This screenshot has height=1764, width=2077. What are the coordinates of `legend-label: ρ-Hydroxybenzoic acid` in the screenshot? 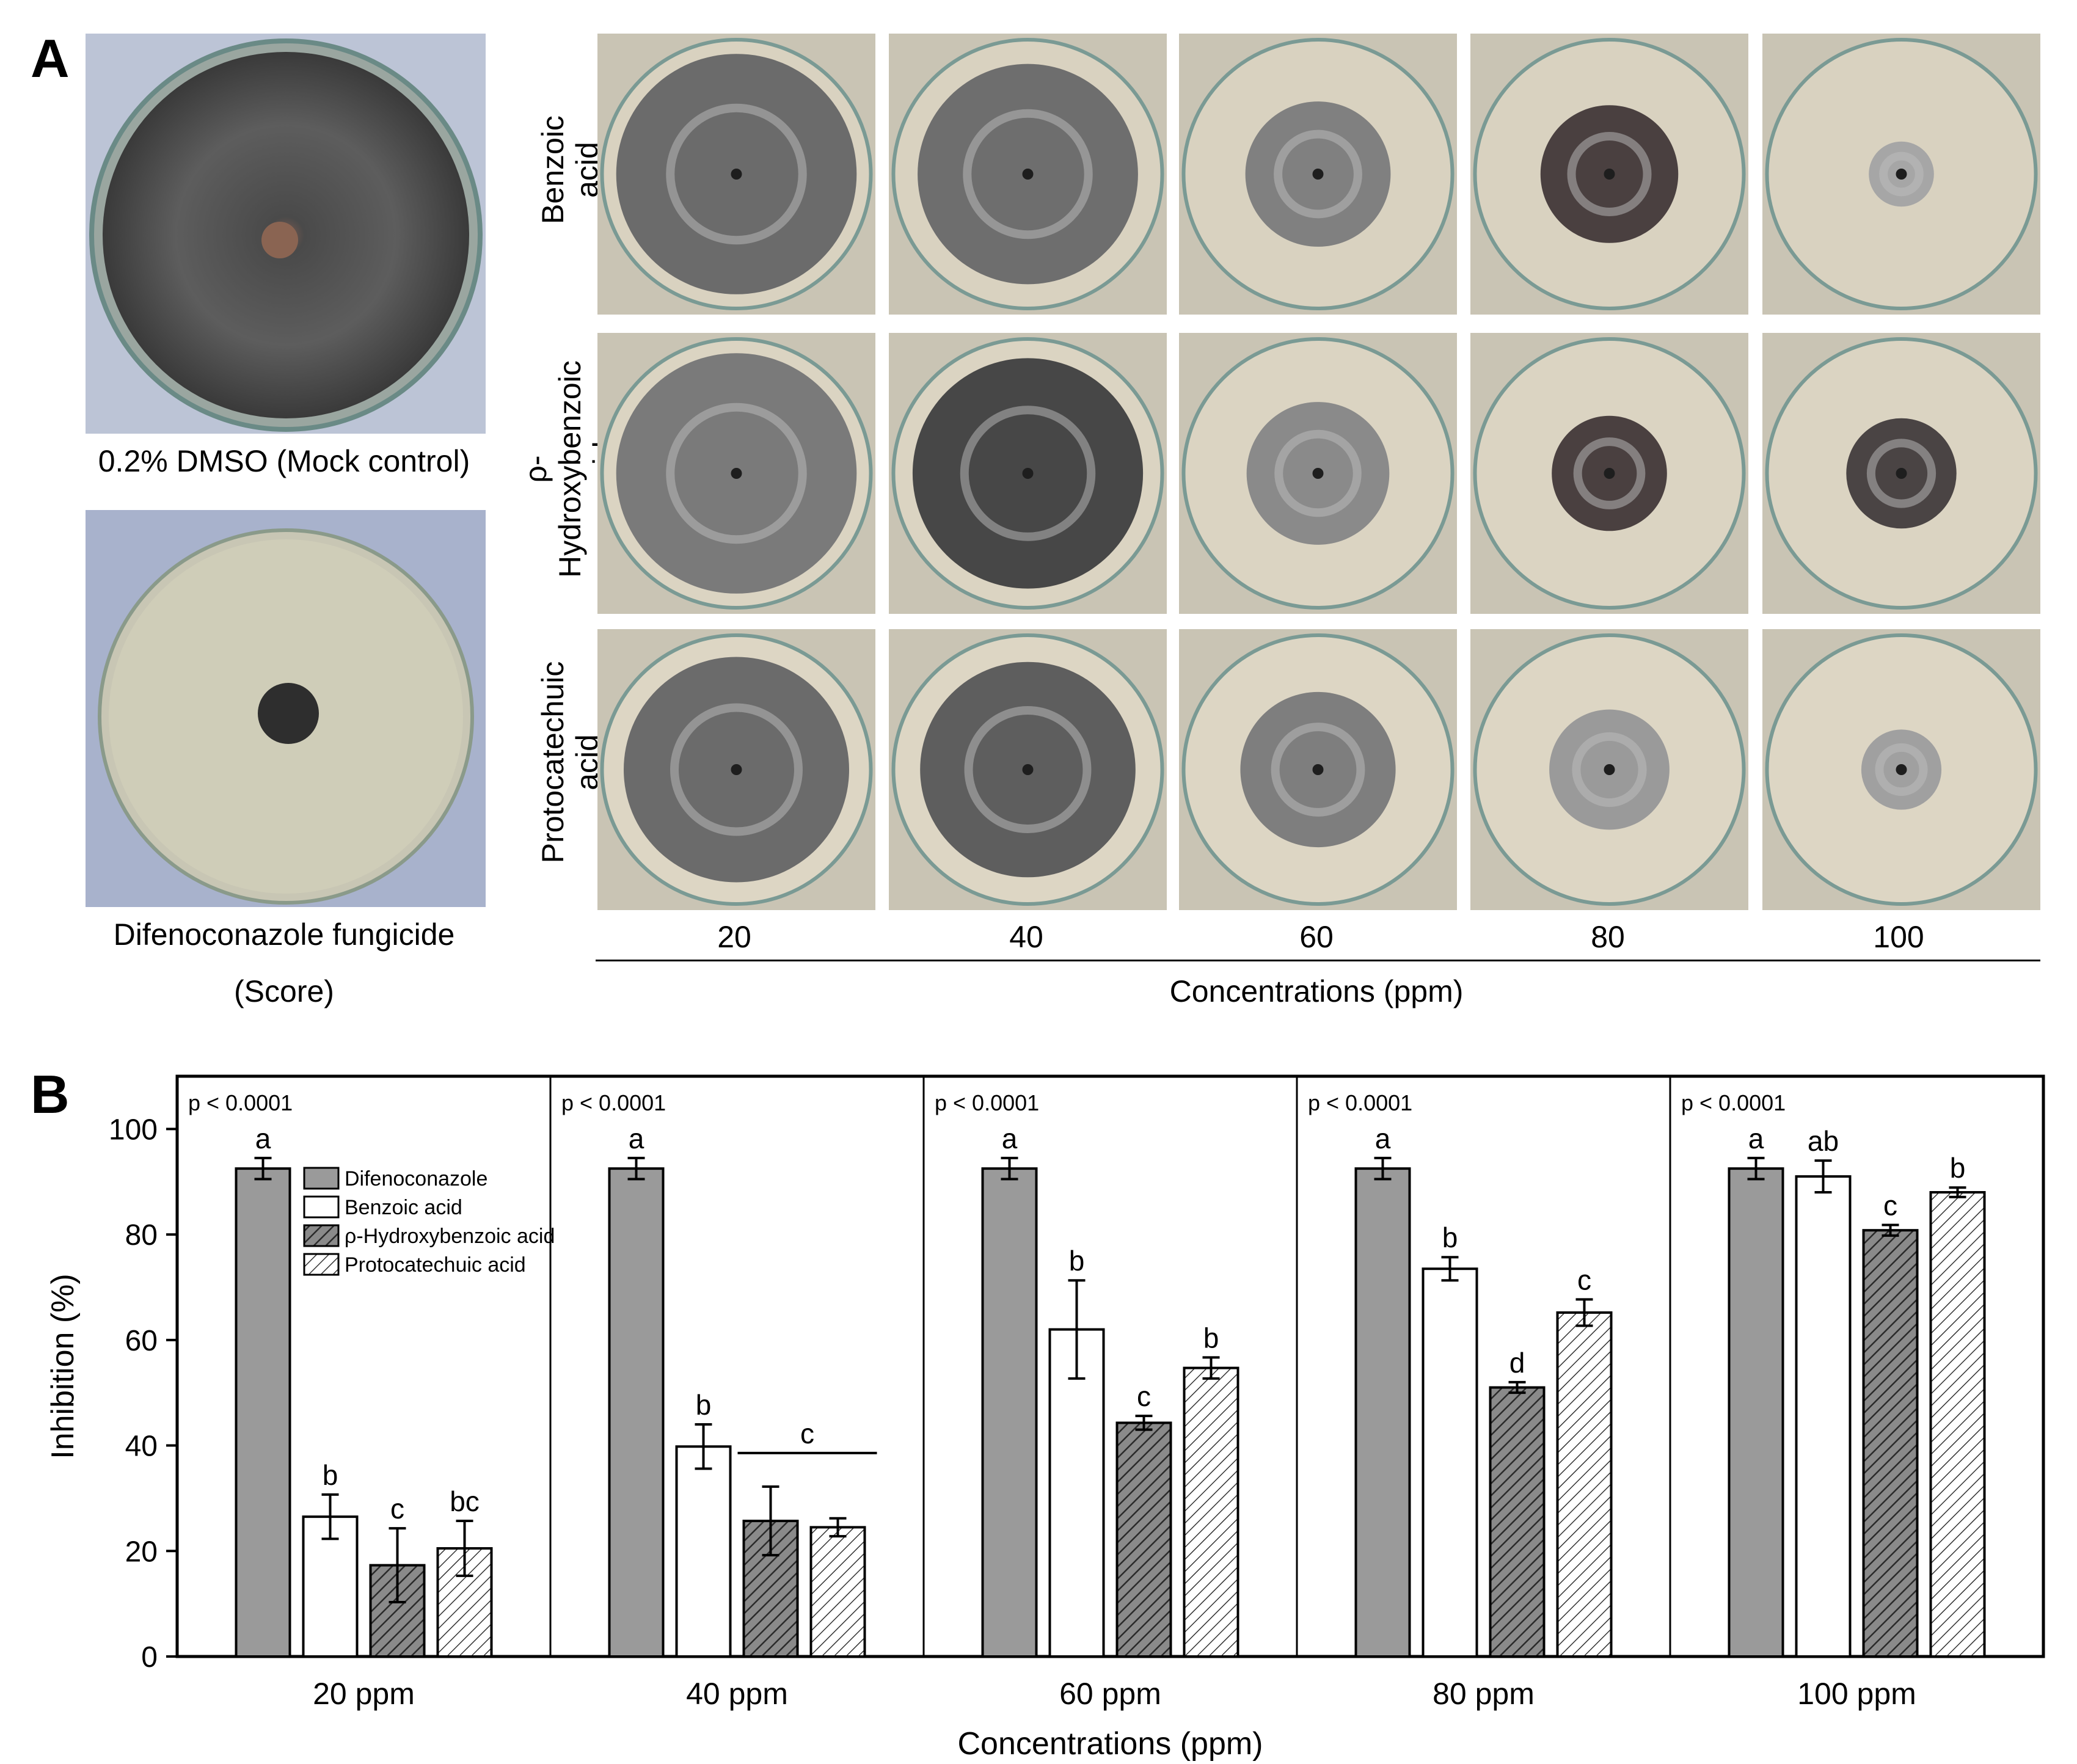 It's located at (450, 1236).